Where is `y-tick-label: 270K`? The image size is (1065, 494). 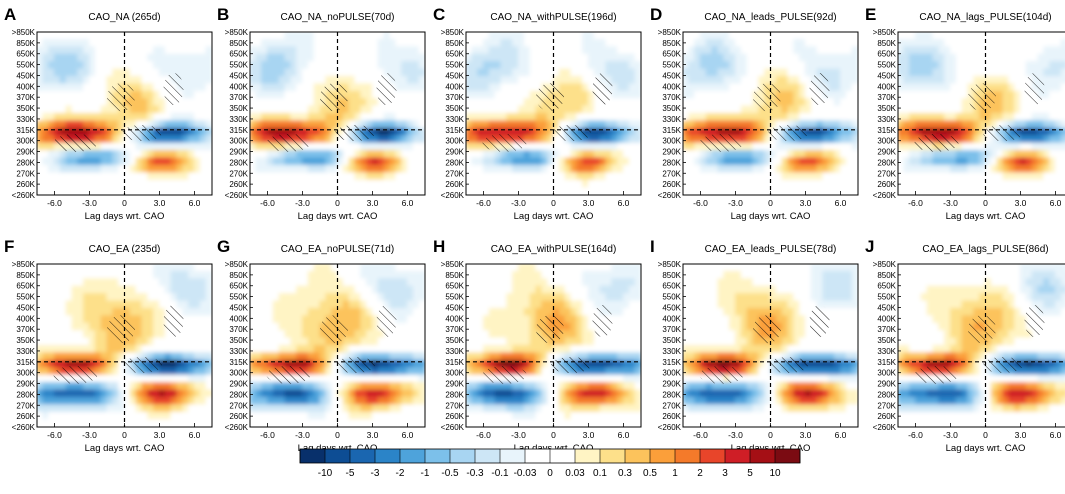 y-tick-label: 270K is located at coordinates (671, 173).